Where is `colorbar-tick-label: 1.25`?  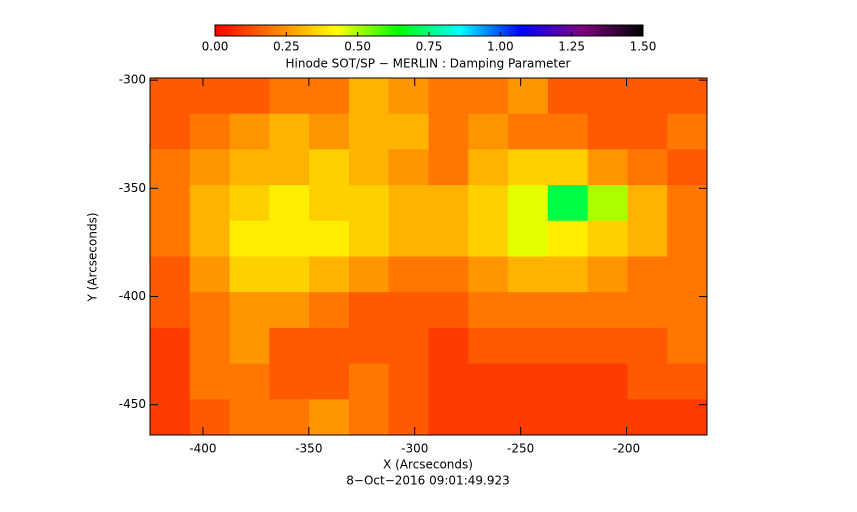
colorbar-tick-label: 1.25 is located at coordinates (571, 47).